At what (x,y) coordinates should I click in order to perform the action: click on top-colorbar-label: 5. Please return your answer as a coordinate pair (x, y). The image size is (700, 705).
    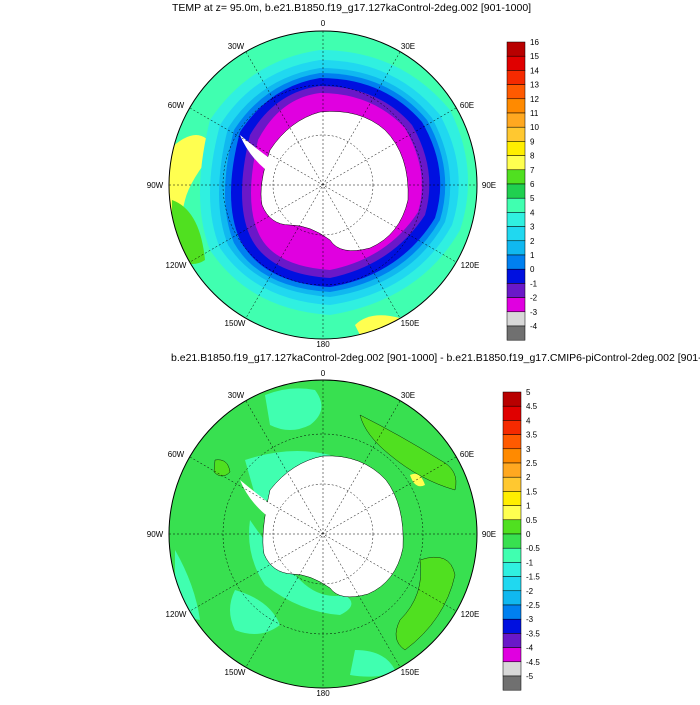
    Looking at the image, I should click on (532, 198).